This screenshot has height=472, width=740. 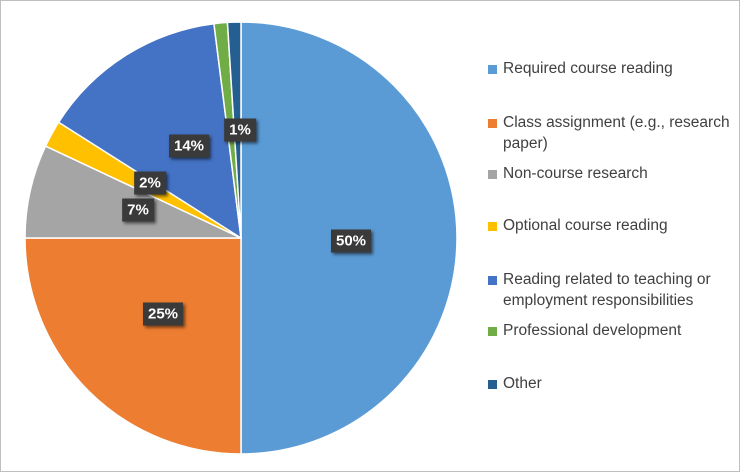 I want to click on data-label-4: 2%, so click(x=150, y=183).